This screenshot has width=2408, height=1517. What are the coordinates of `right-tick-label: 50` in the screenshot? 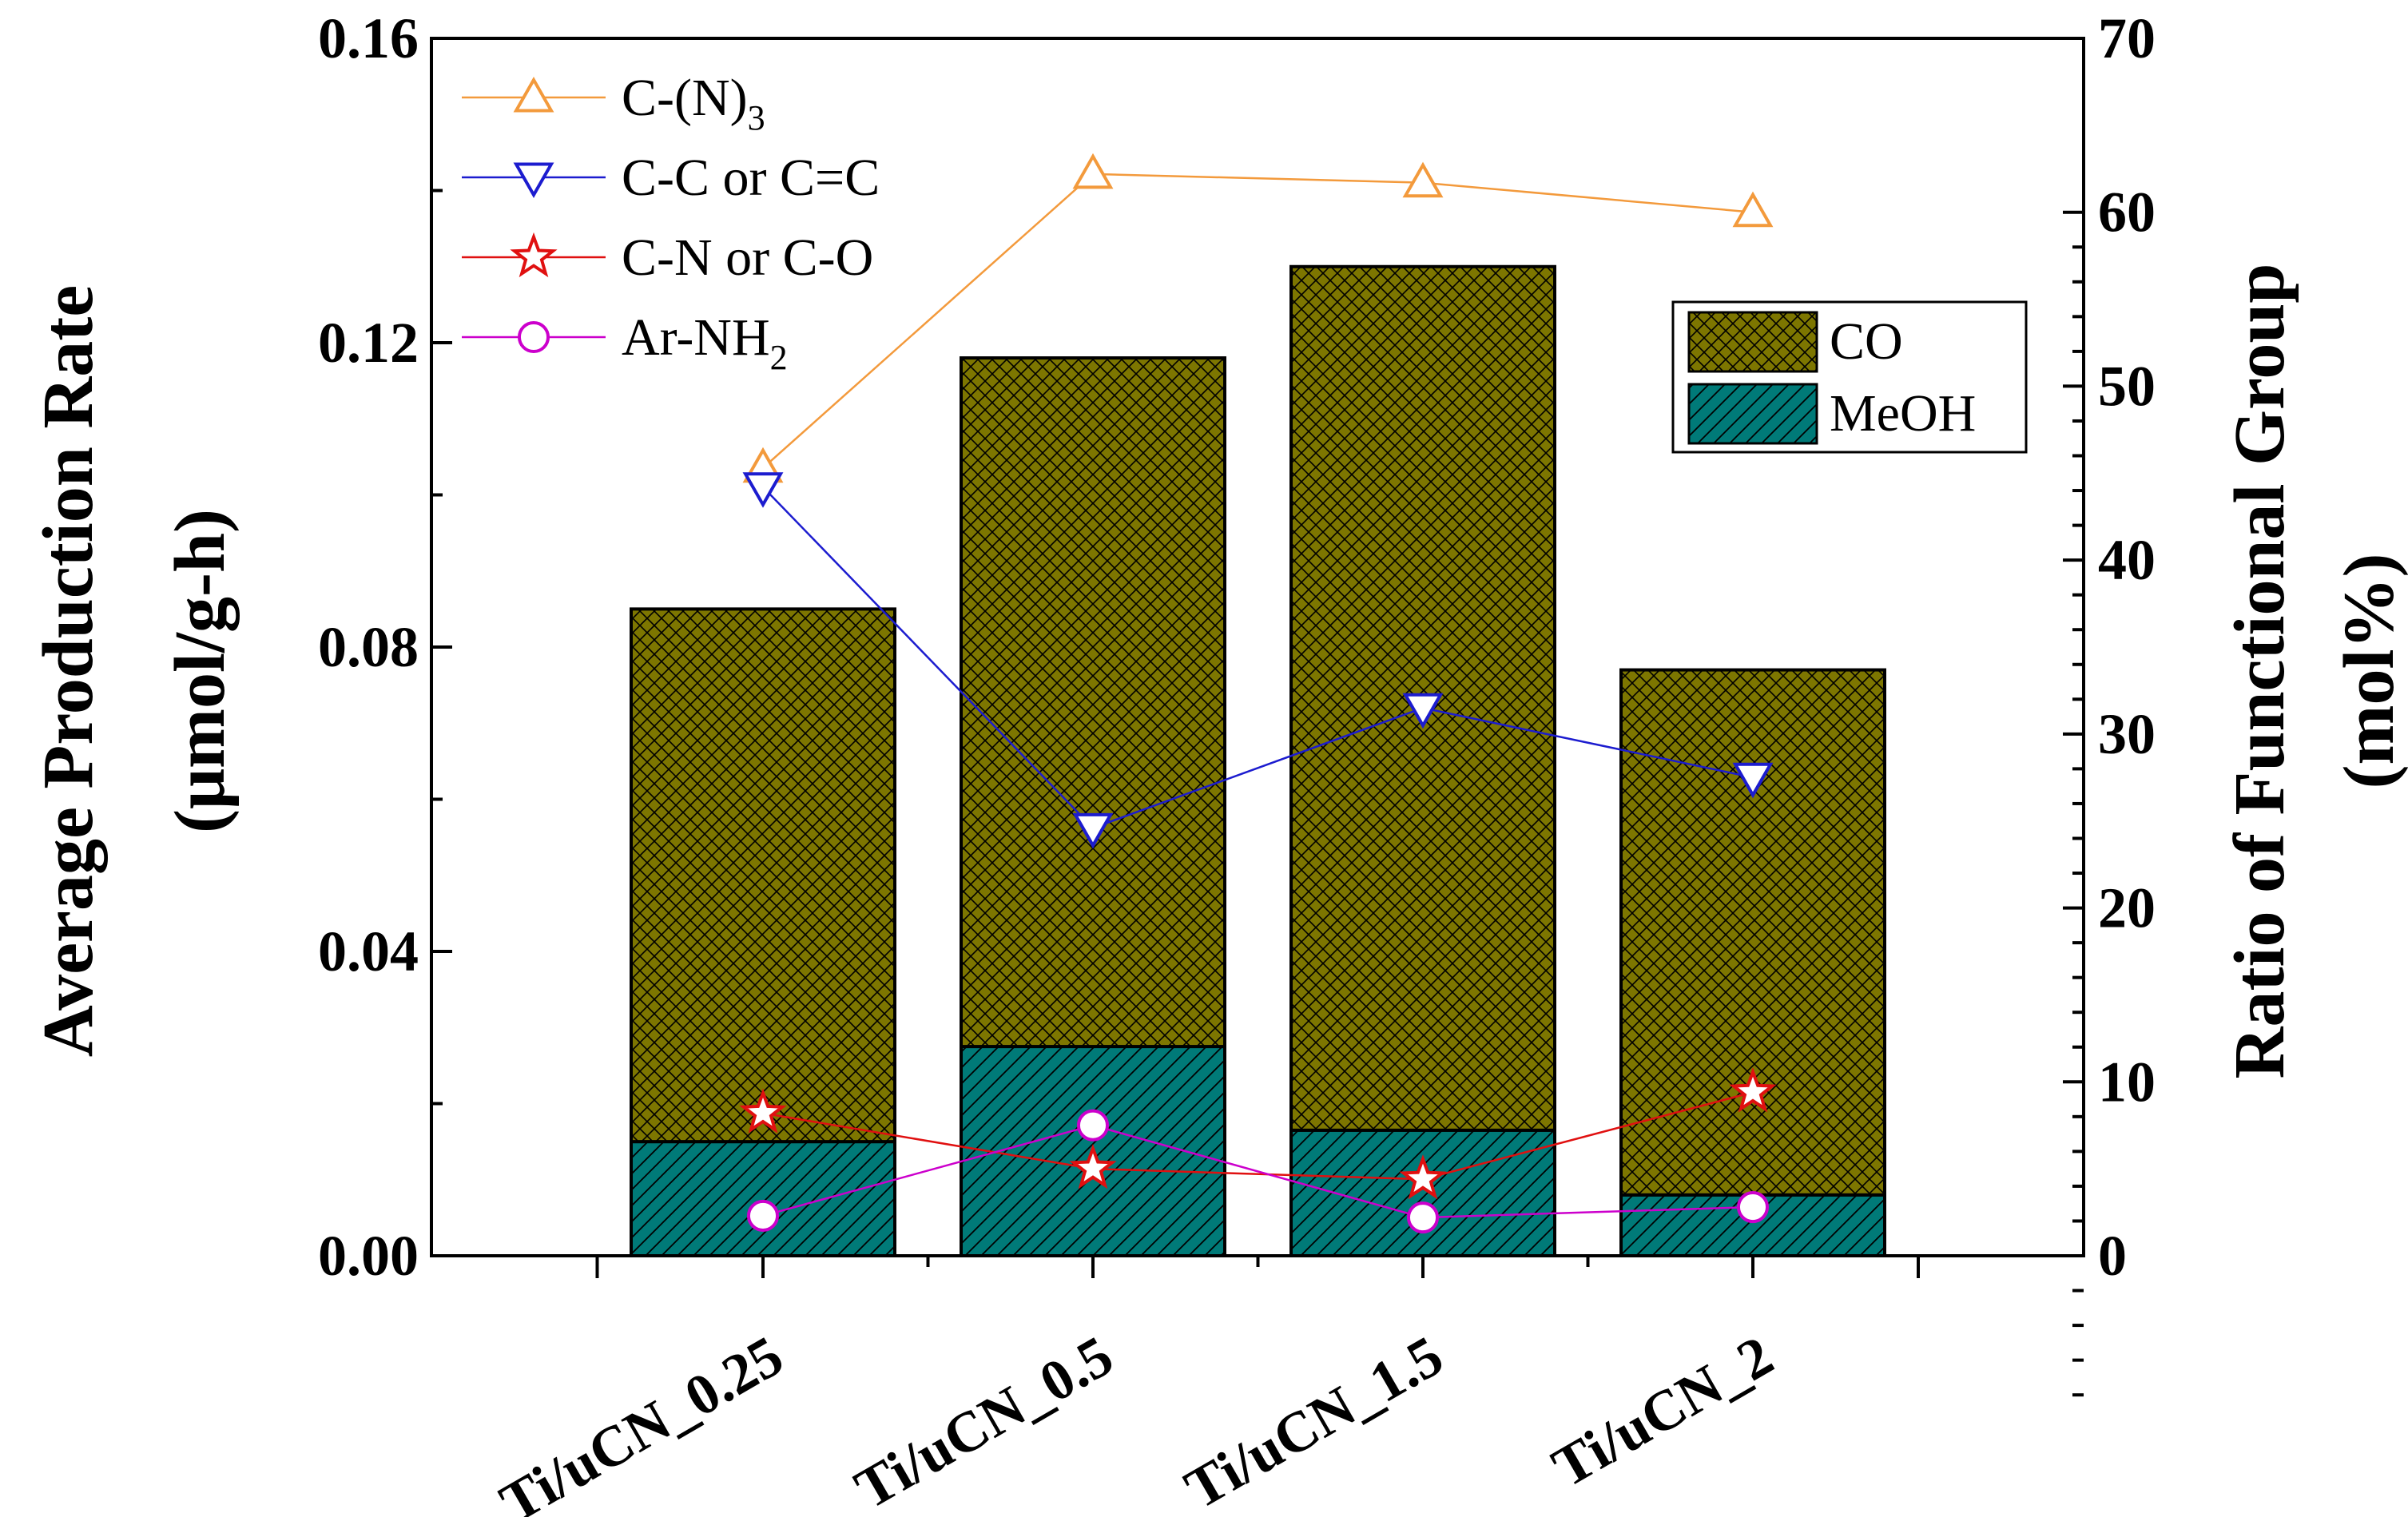 It's located at (2127, 386).